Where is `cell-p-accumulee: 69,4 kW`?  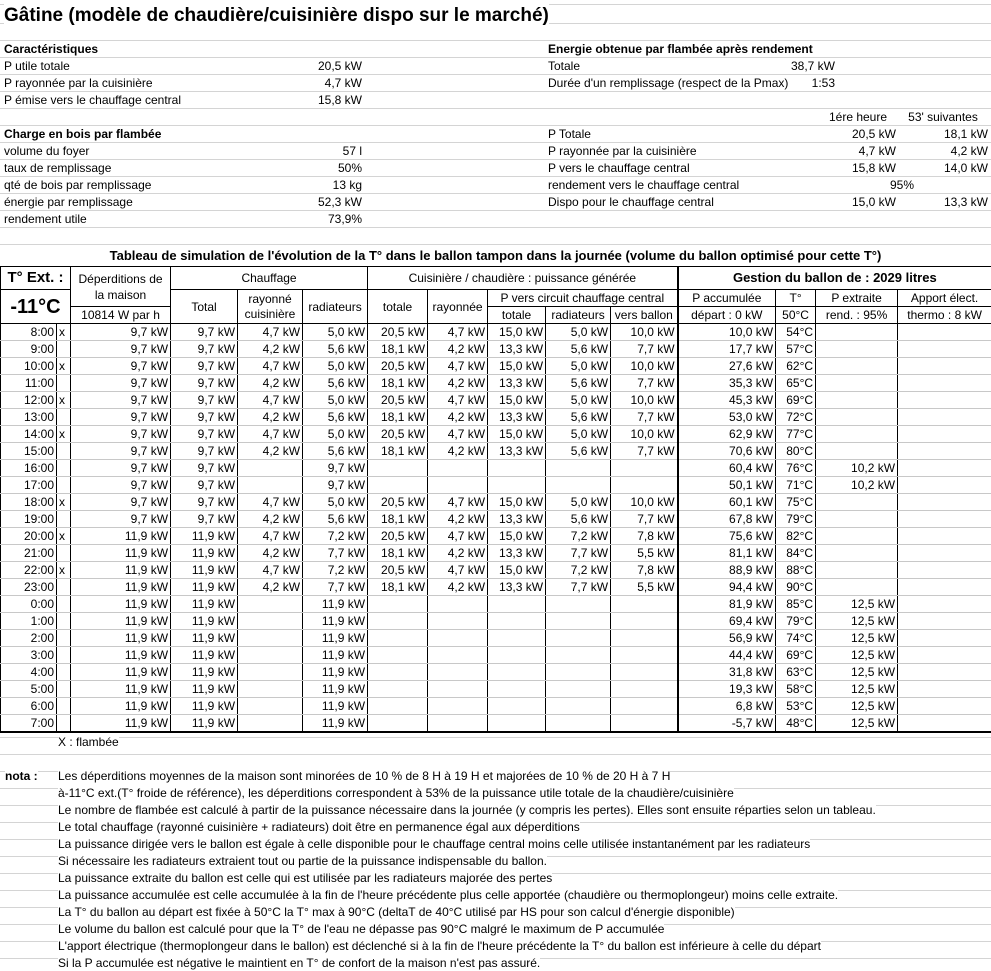
cell-p-accumulee: 69,4 kW is located at coordinates (726, 621).